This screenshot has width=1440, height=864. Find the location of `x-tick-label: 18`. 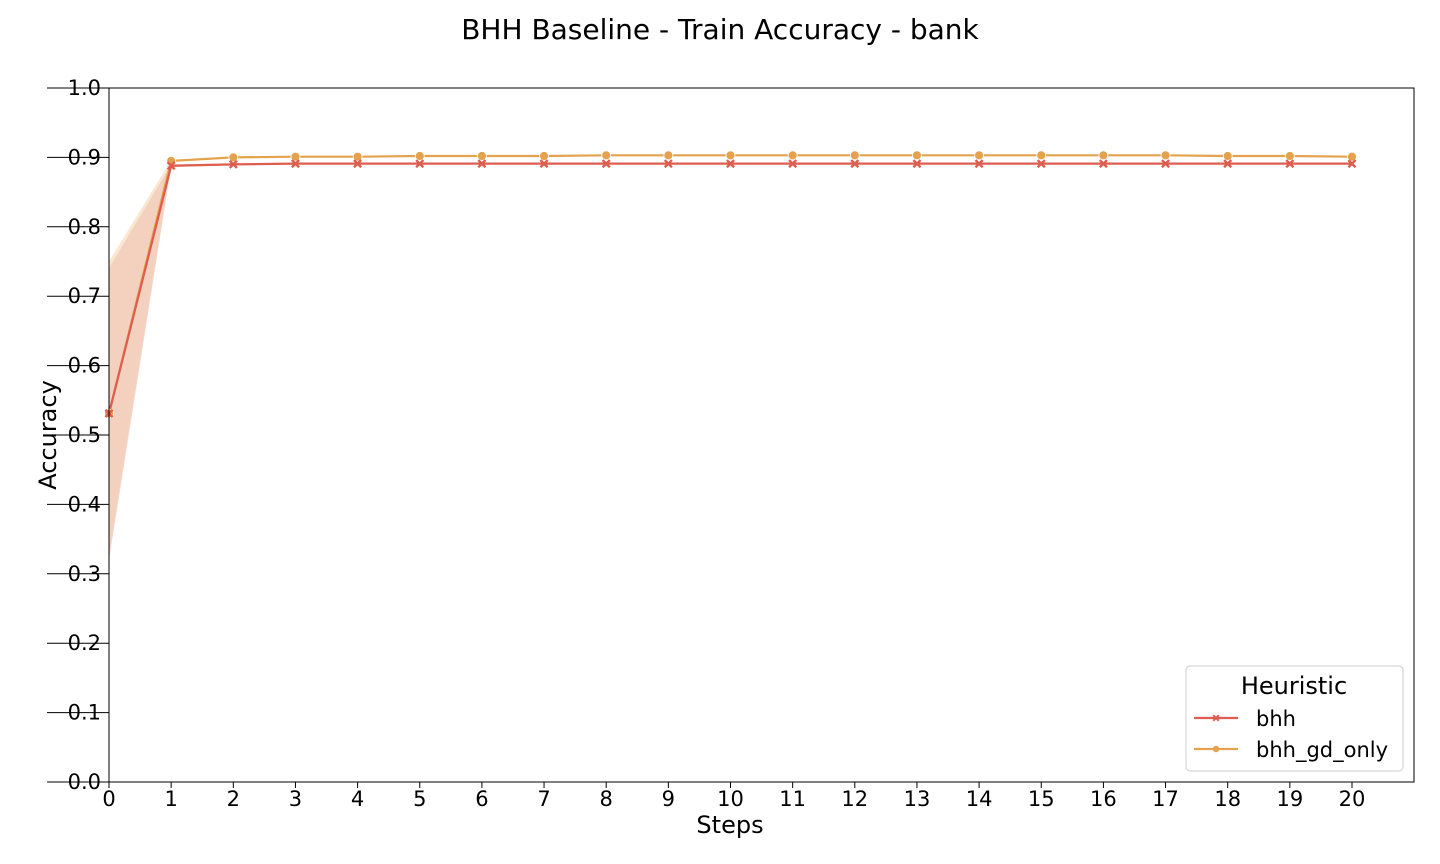

x-tick-label: 18 is located at coordinates (1227, 799).